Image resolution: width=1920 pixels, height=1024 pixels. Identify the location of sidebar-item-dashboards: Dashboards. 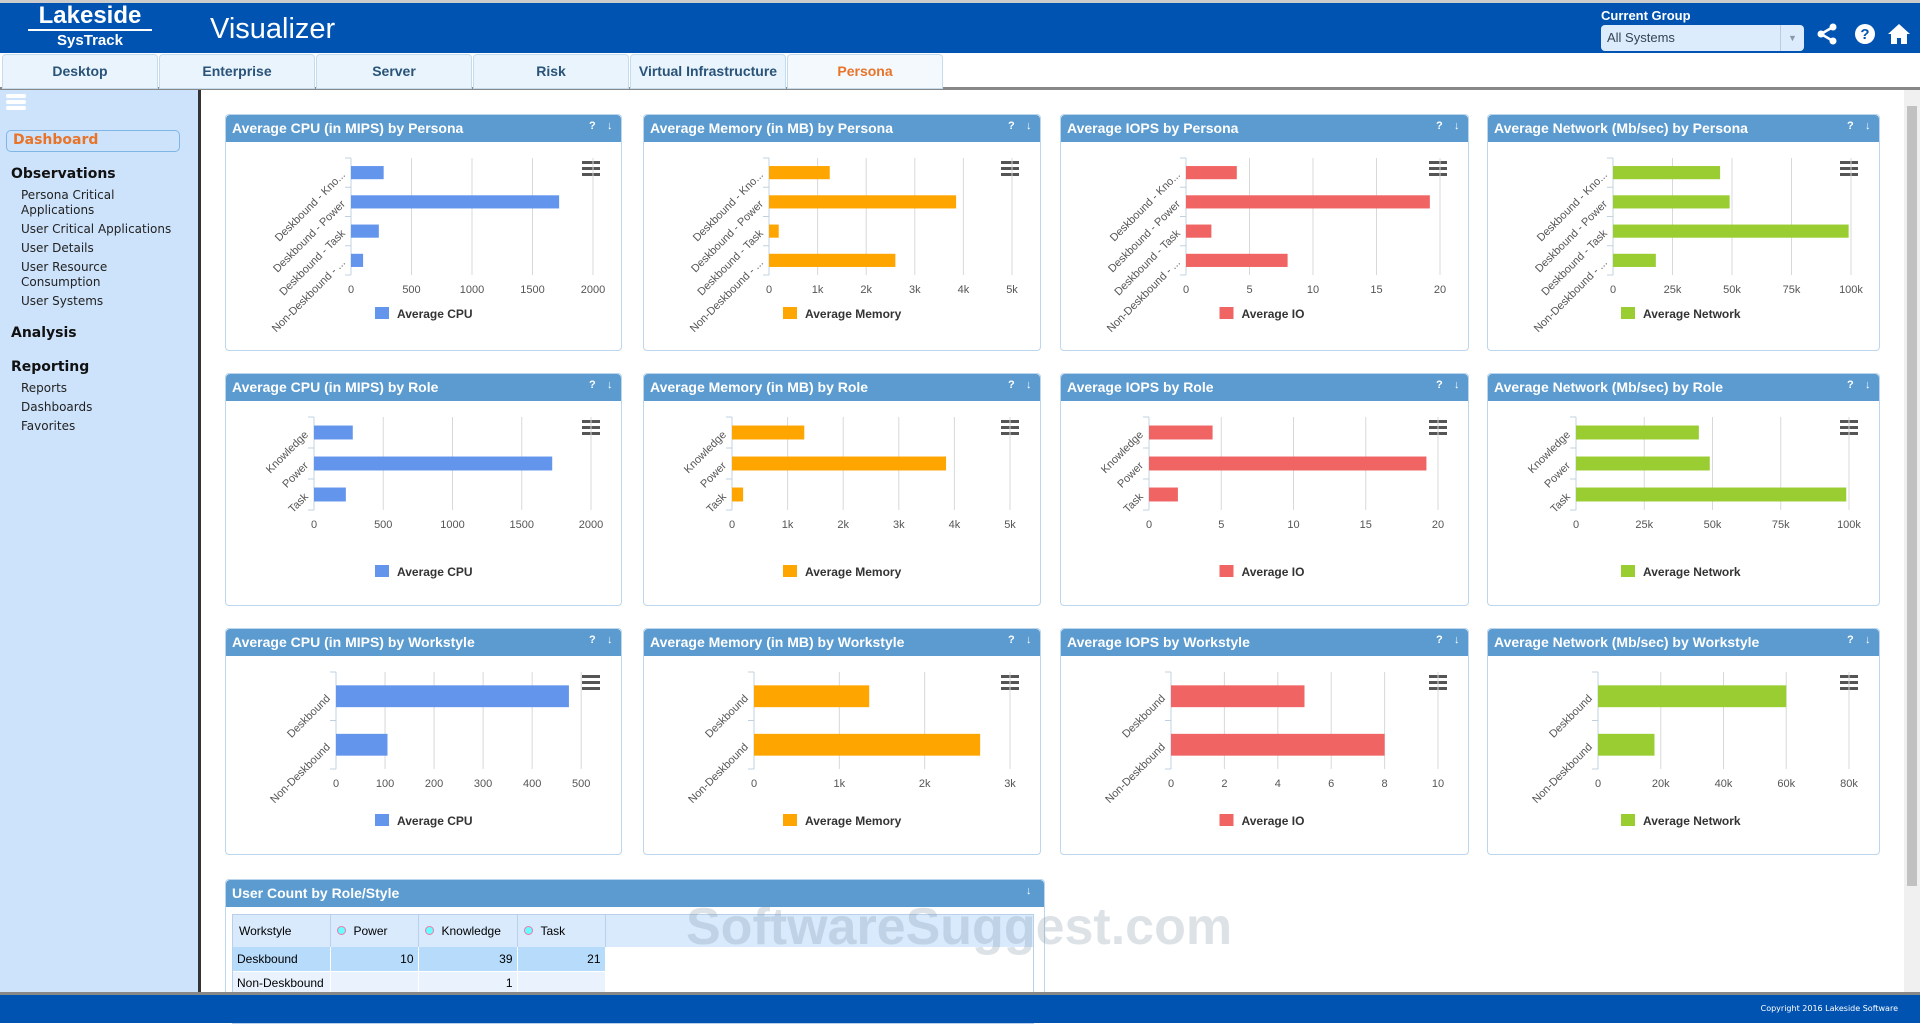
(57, 407).